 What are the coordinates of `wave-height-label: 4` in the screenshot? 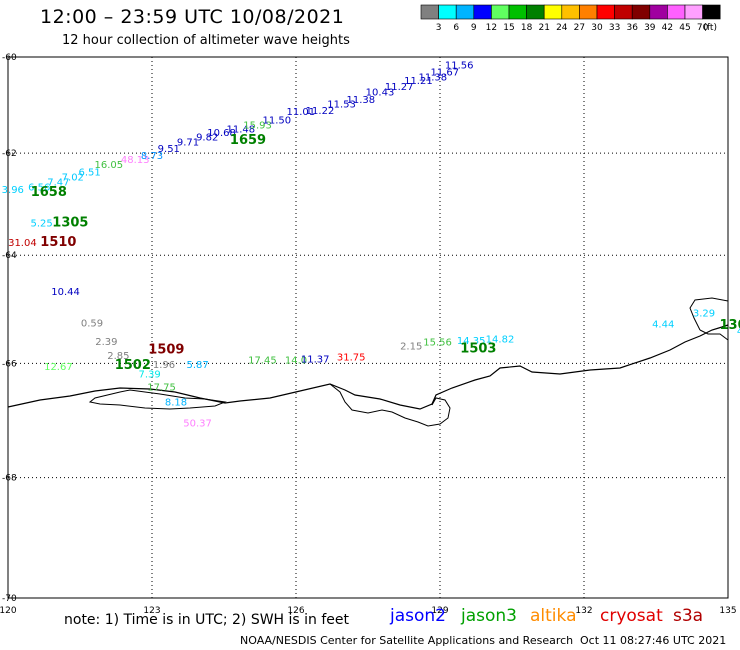 It's located at (738, 332).